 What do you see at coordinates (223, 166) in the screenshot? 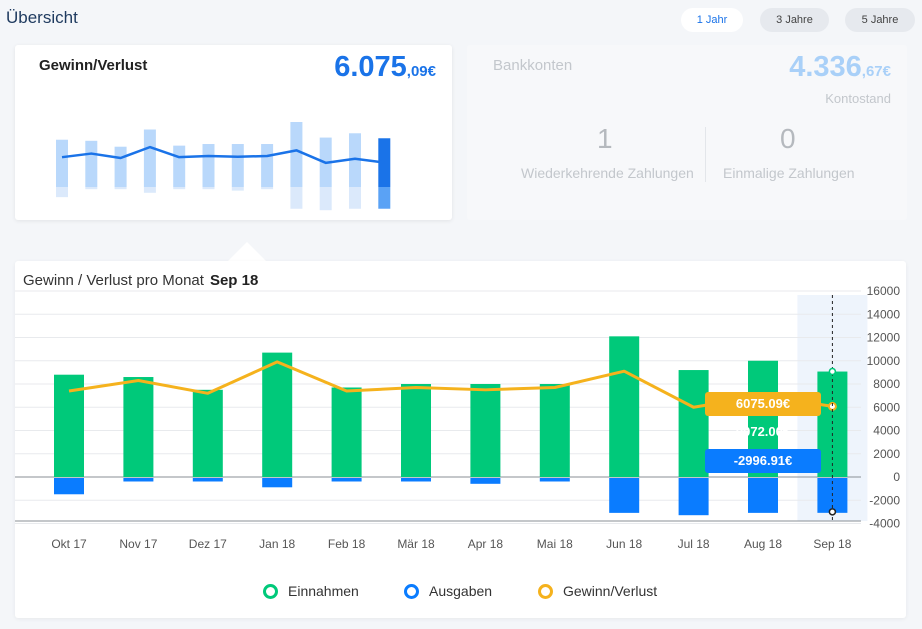
I see `profit-mini-chart` at bounding box center [223, 166].